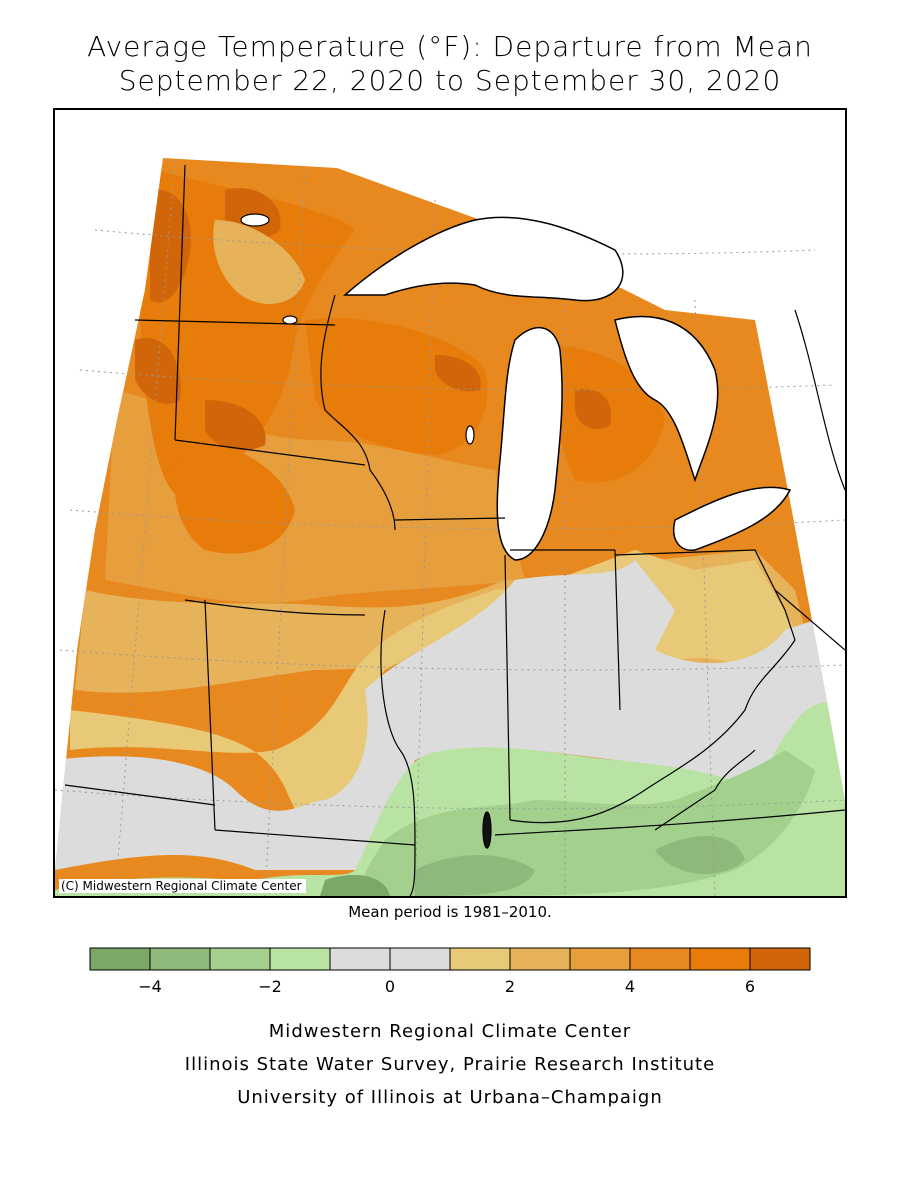 This screenshot has width=900, height=1200. What do you see at coordinates (450, 912) in the screenshot?
I see `mean-period-note: Mean period is 1981–2010.` at bounding box center [450, 912].